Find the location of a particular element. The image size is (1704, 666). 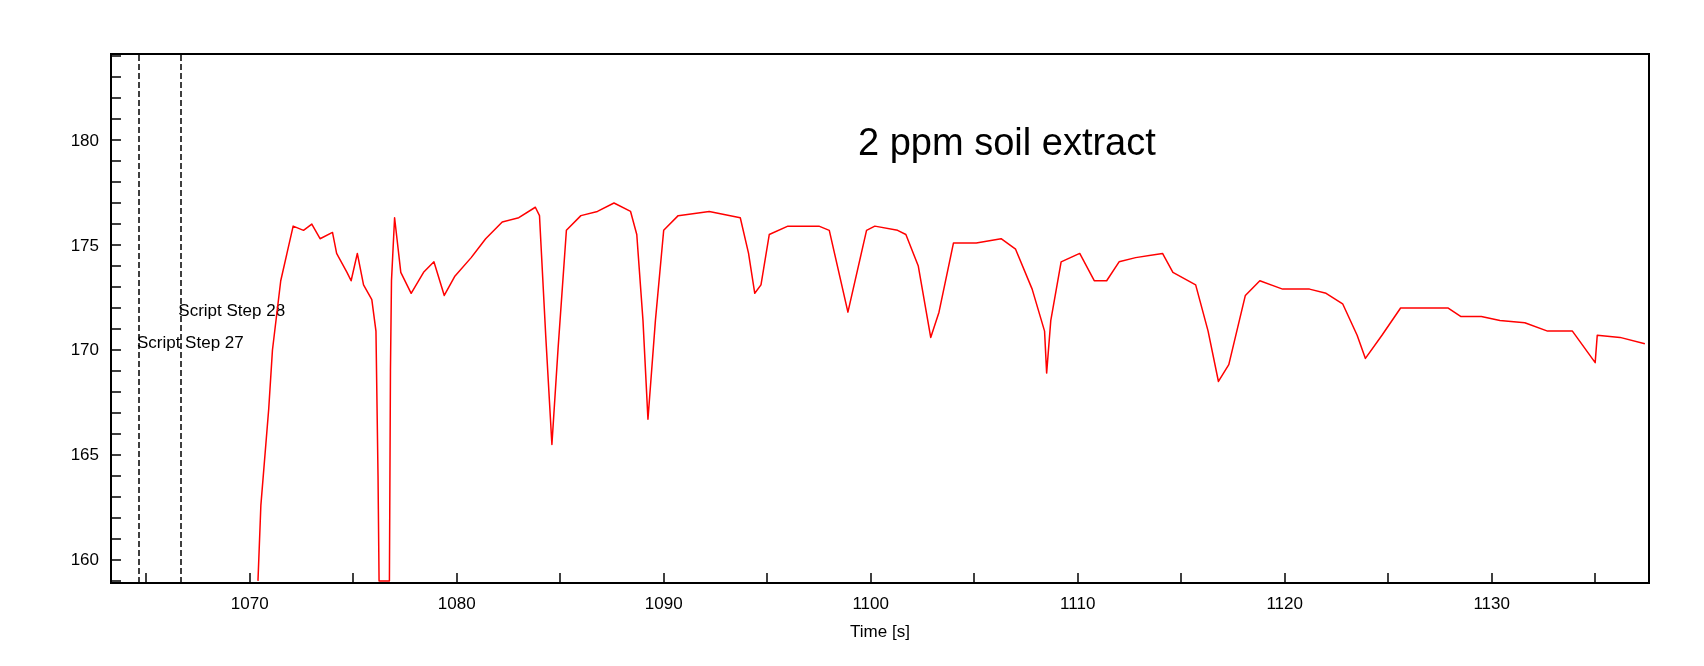

x-tick-label: 1100 is located at coordinates (870, 603).